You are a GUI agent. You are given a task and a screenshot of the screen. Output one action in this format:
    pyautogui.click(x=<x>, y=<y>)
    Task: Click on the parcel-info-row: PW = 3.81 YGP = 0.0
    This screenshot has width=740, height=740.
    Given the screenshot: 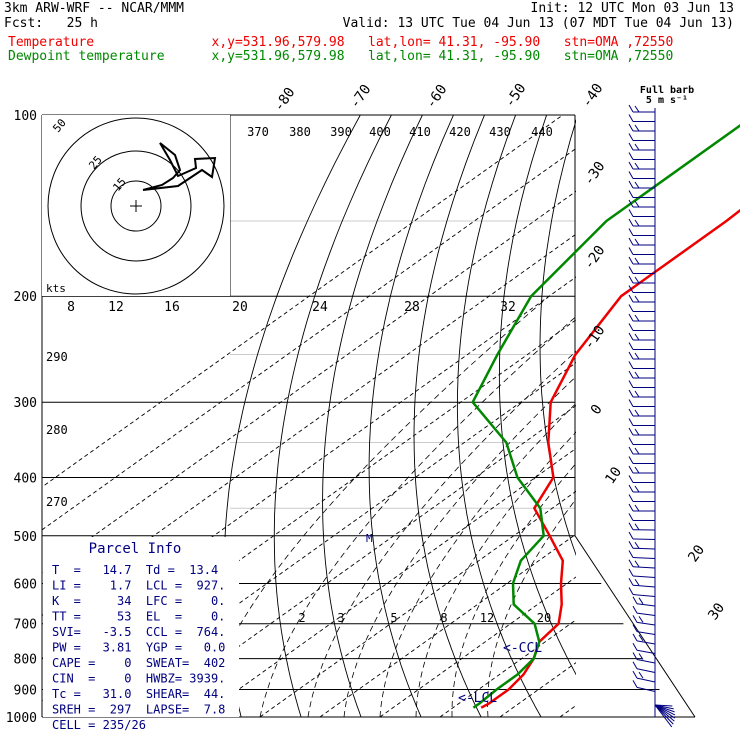 What is the action you would take?
    pyautogui.click(x=138, y=648)
    